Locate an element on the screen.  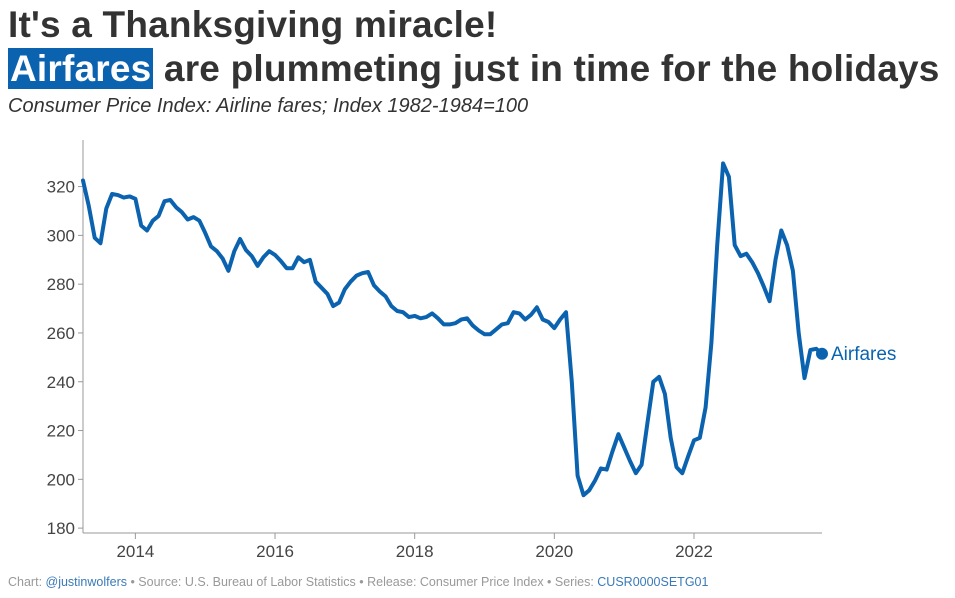
title-highlight: Airfares is located at coordinates (81, 68).